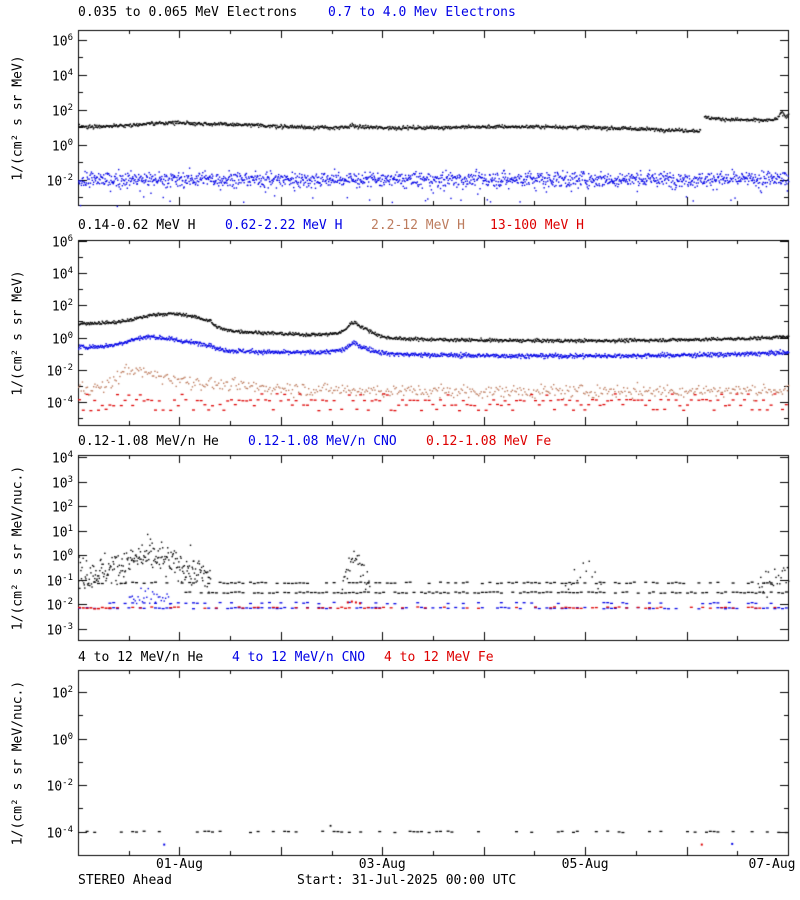 The height and width of the screenshot is (900, 800). Describe the element at coordinates (60, 630) in the screenshot. I see `y-tick-label: 10⁻³` at that location.